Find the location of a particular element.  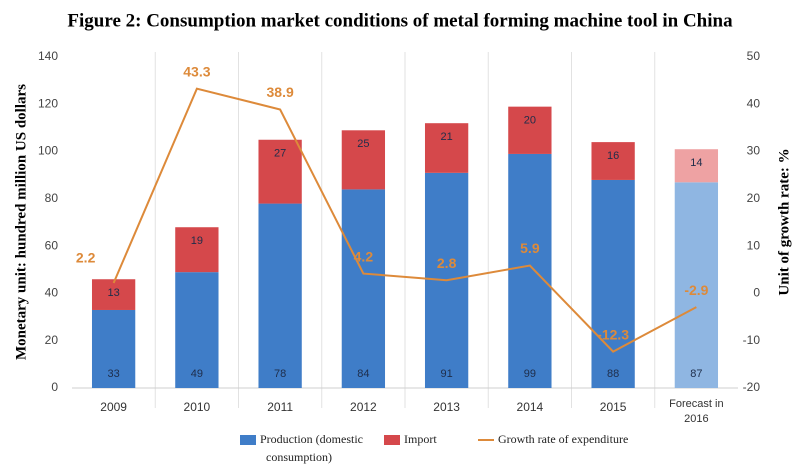

bar-value-label: 19 is located at coordinates (197, 241).